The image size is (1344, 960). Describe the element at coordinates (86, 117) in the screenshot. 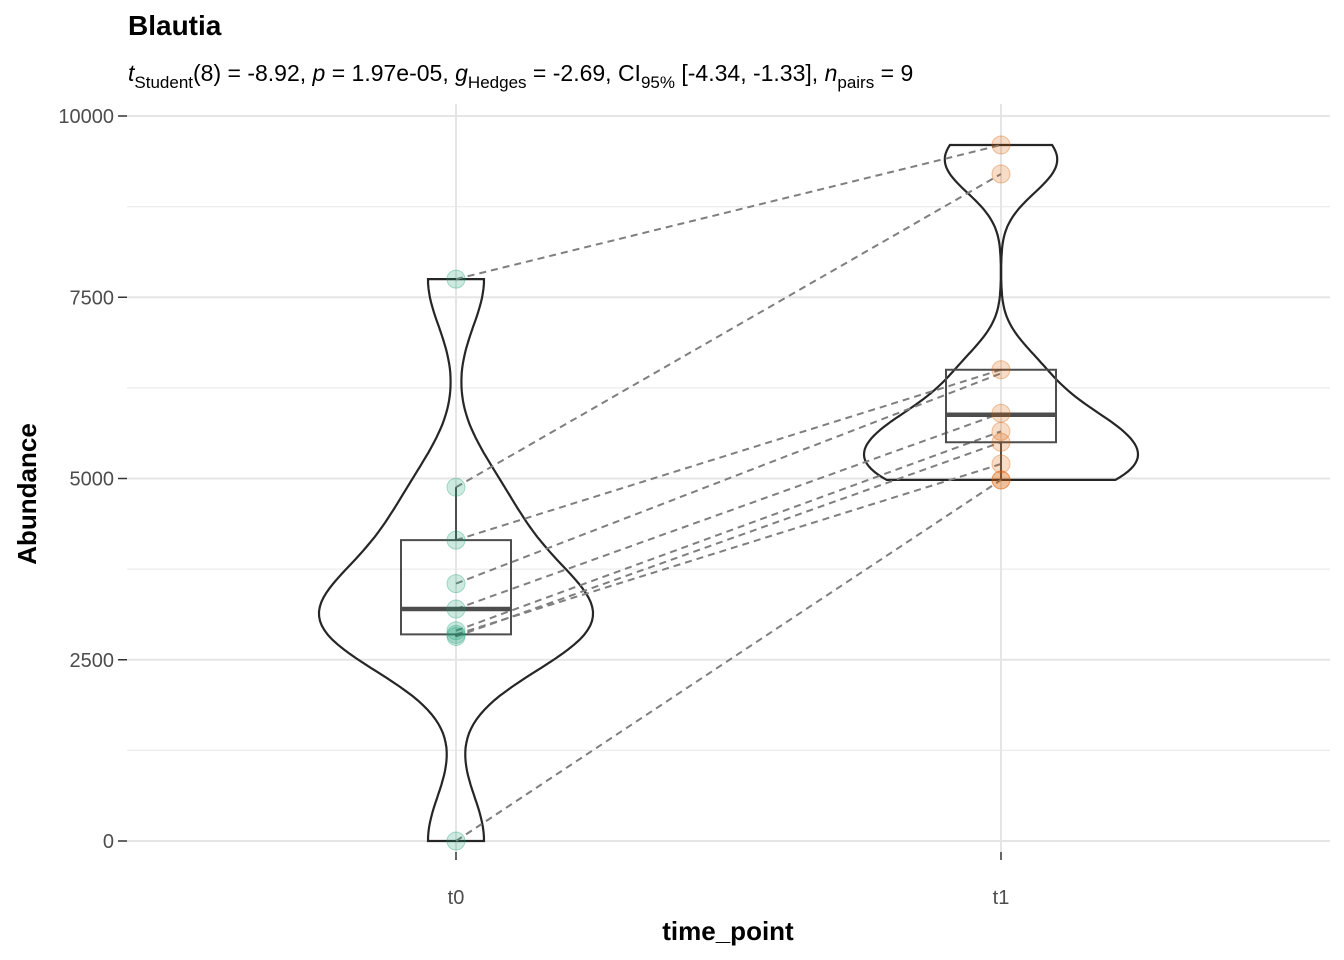

I see `y-tick-label: 10000` at that location.